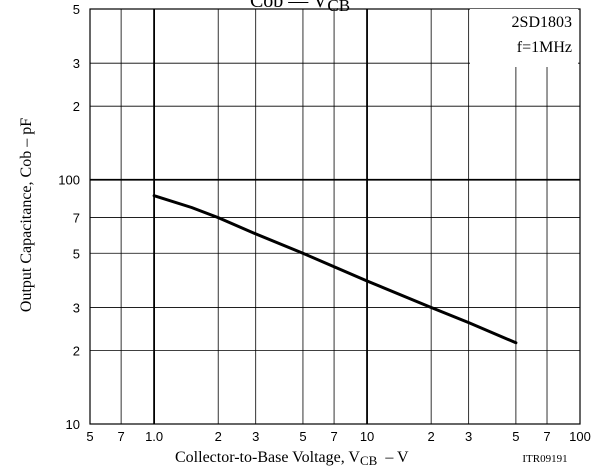 Image resolution: width=606 pixels, height=473 pixels. I want to click on y-tick-labels: 10 2 3 5 7 100 2 3 5, so click(69, 217).